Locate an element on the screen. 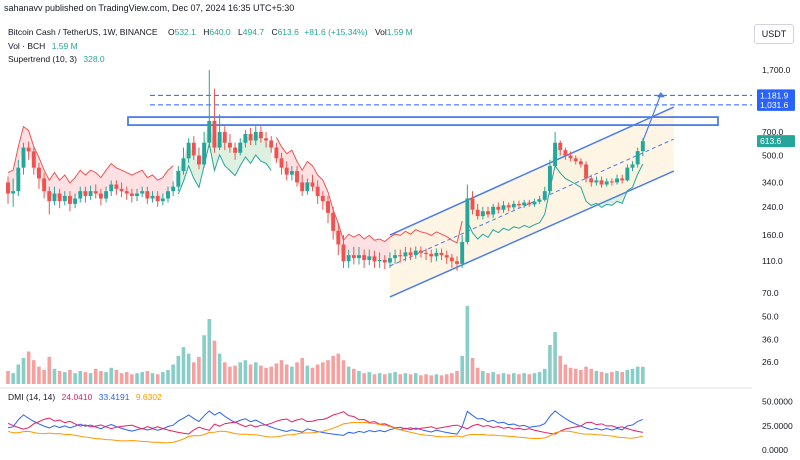 Image resolution: width=800 pixels, height=460 pixels. currency-button: USDT is located at coordinates (774, 34).